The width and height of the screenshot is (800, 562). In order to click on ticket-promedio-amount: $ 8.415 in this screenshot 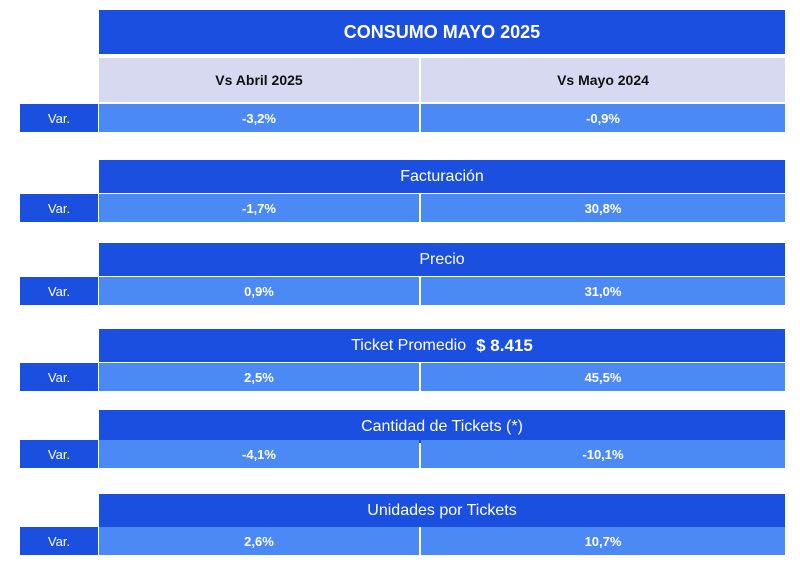, I will do `click(504, 345)`.